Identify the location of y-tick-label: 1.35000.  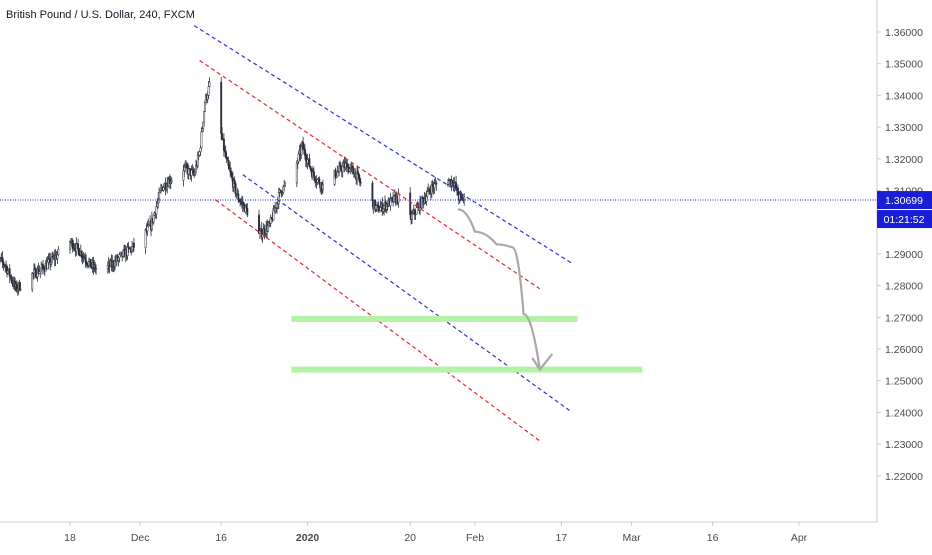
(904, 65).